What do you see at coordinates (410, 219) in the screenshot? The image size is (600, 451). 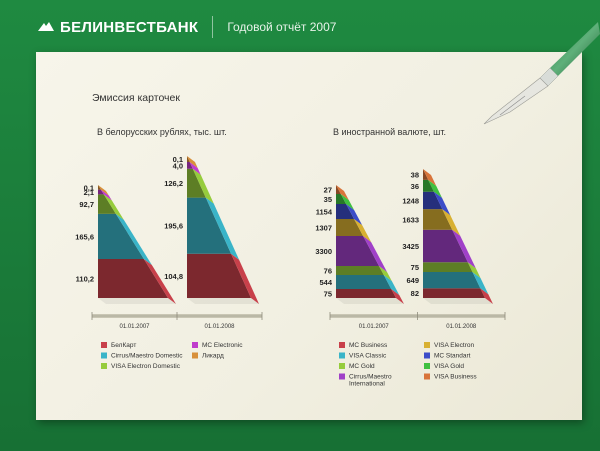 I see `value-label: 1633` at bounding box center [410, 219].